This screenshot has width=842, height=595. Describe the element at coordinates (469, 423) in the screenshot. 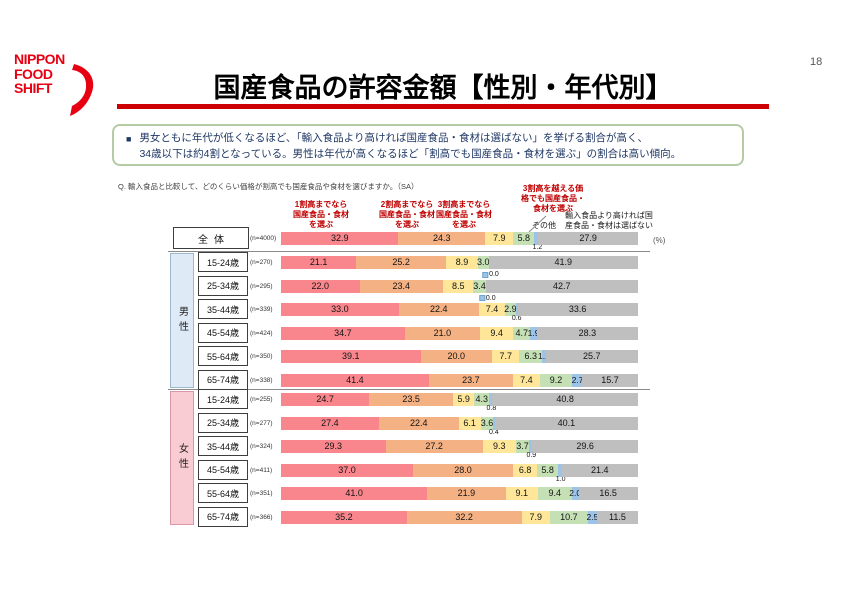

I see `bar-segment-3: 6.1` at that location.